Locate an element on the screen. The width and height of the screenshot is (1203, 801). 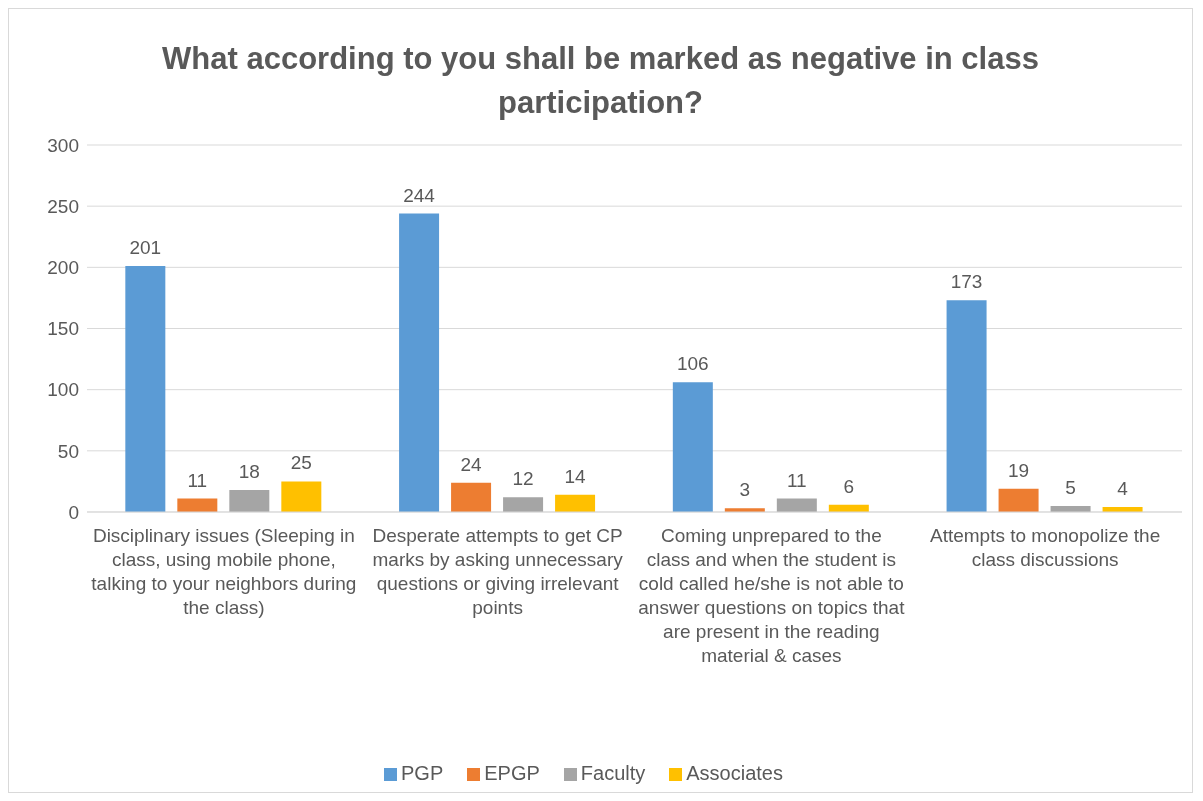
legend-label: Associates is located at coordinates (734, 773).